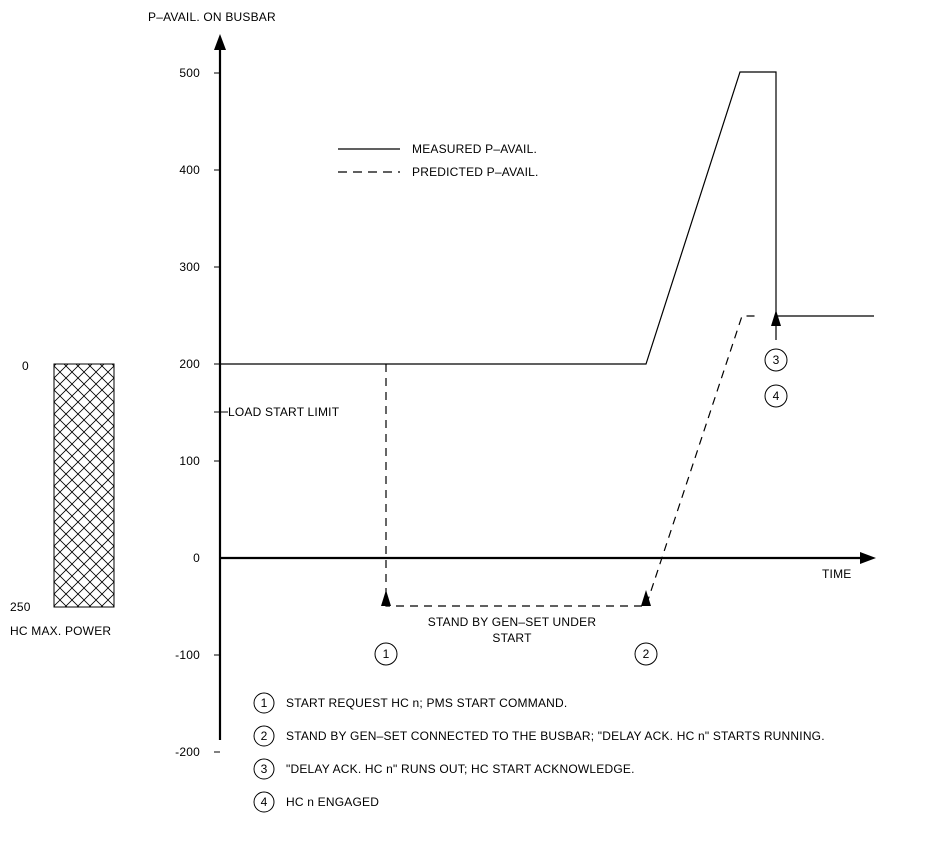 The image size is (952, 843). Describe the element at coordinates (189, 267) in the screenshot. I see `y-tick-label: 300` at that location.